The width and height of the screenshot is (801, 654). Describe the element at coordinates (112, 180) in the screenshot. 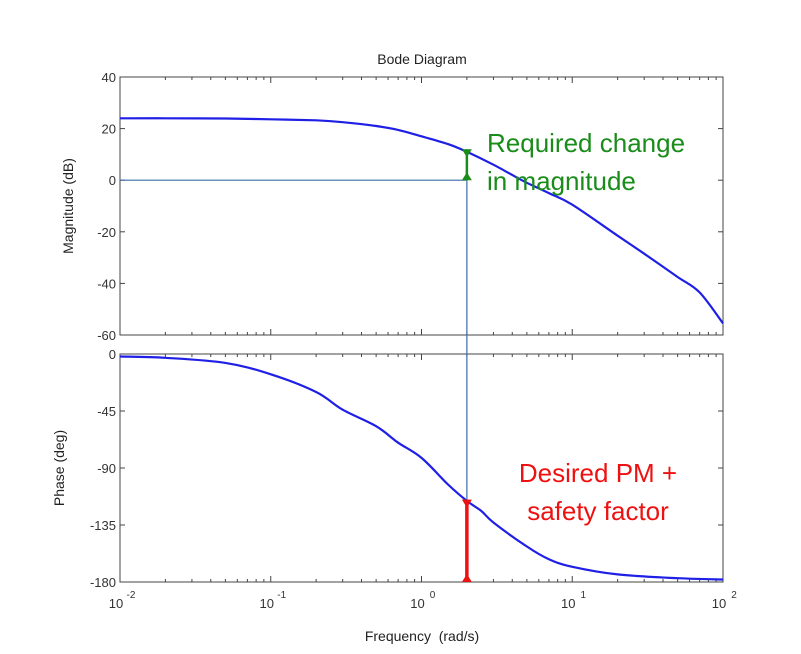

I see `magnitude-ytick-label: 0` at that location.